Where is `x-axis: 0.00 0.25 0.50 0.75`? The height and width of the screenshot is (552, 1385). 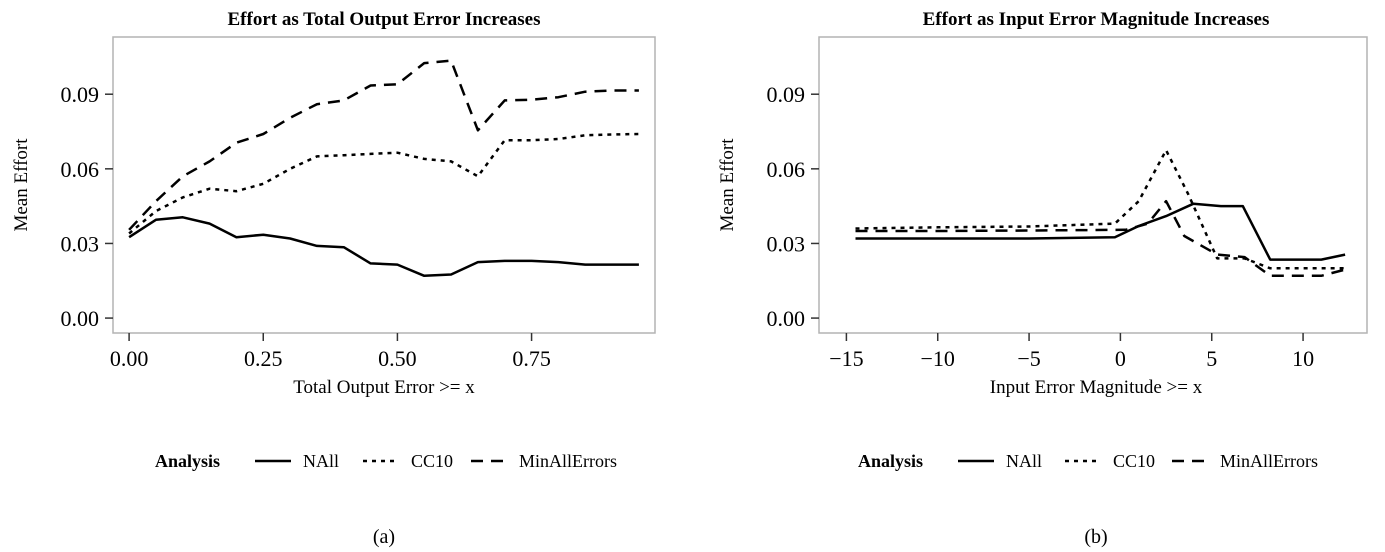
x-axis: 0.00 0.25 0.50 0.75 is located at coordinates (330, 352).